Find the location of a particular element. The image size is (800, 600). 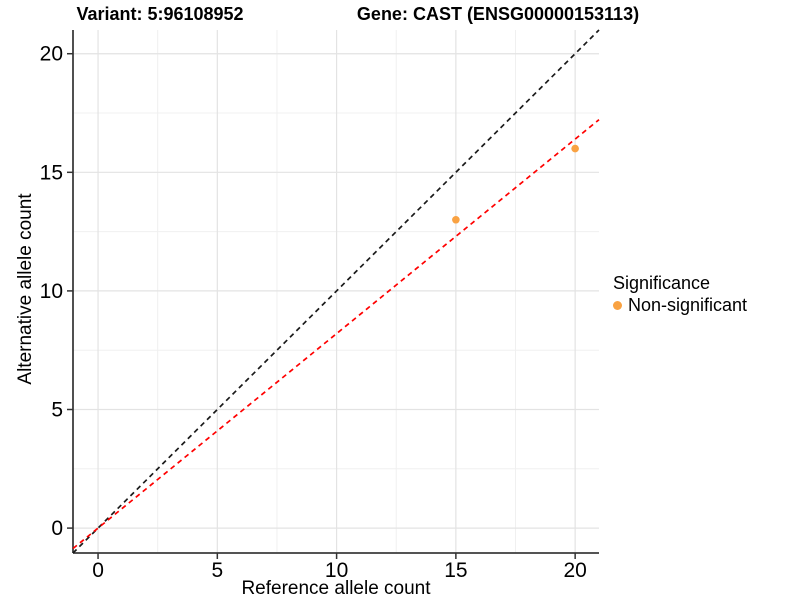

x-tick-label: 0 is located at coordinates (98, 570).